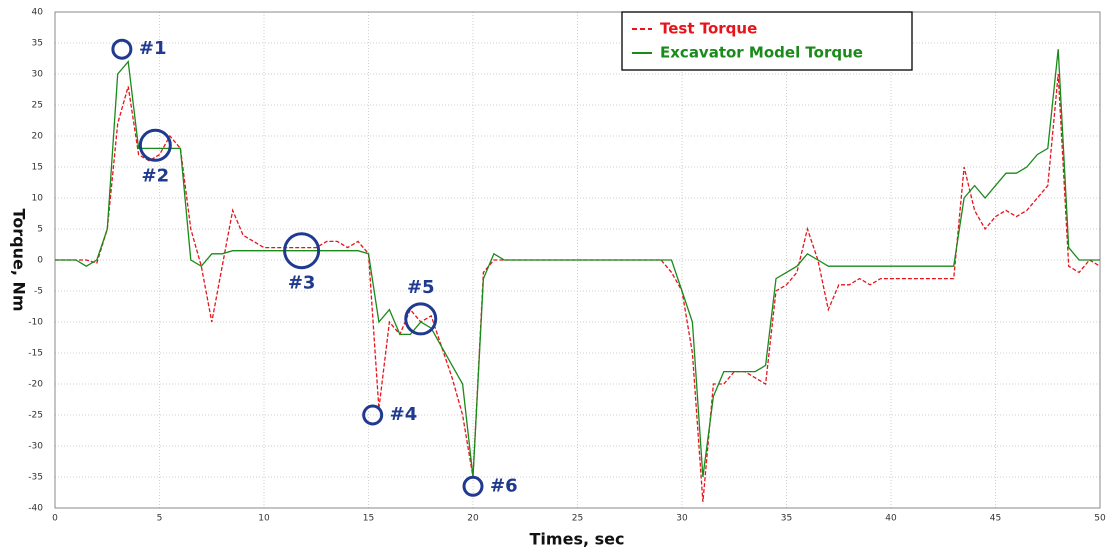 This screenshot has height=555, width=1113. Describe the element at coordinates (38, 137) in the screenshot. I see `y-tick-label: 20` at that location.